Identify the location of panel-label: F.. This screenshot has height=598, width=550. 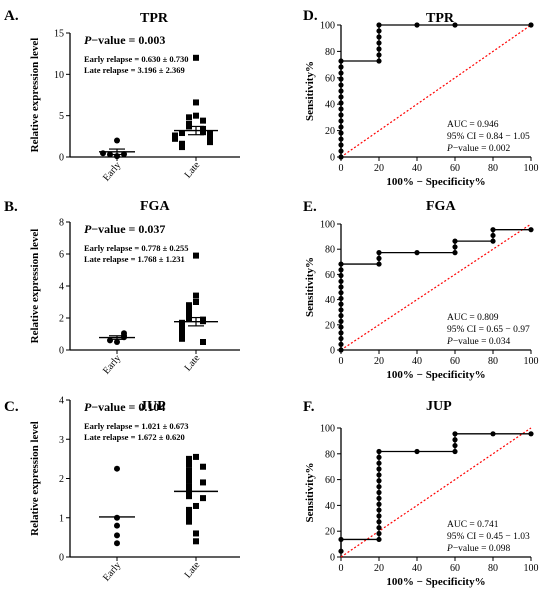
(309, 407).